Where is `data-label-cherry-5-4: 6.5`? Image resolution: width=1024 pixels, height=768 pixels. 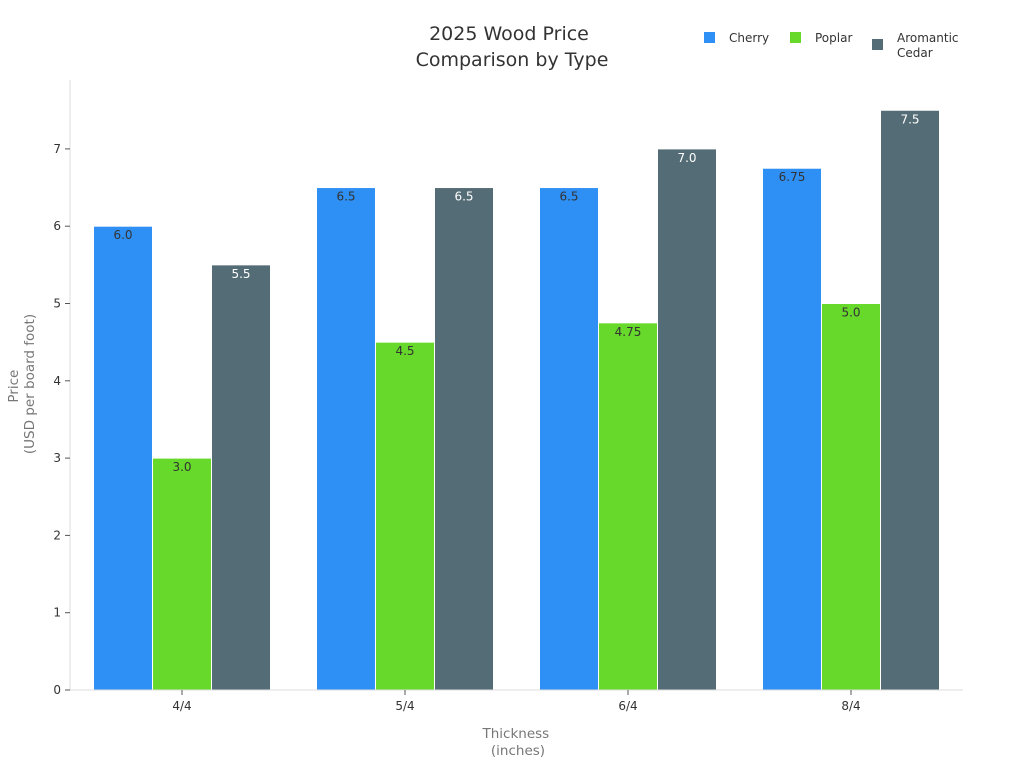 data-label-cherry-5-4: 6.5 is located at coordinates (345, 197).